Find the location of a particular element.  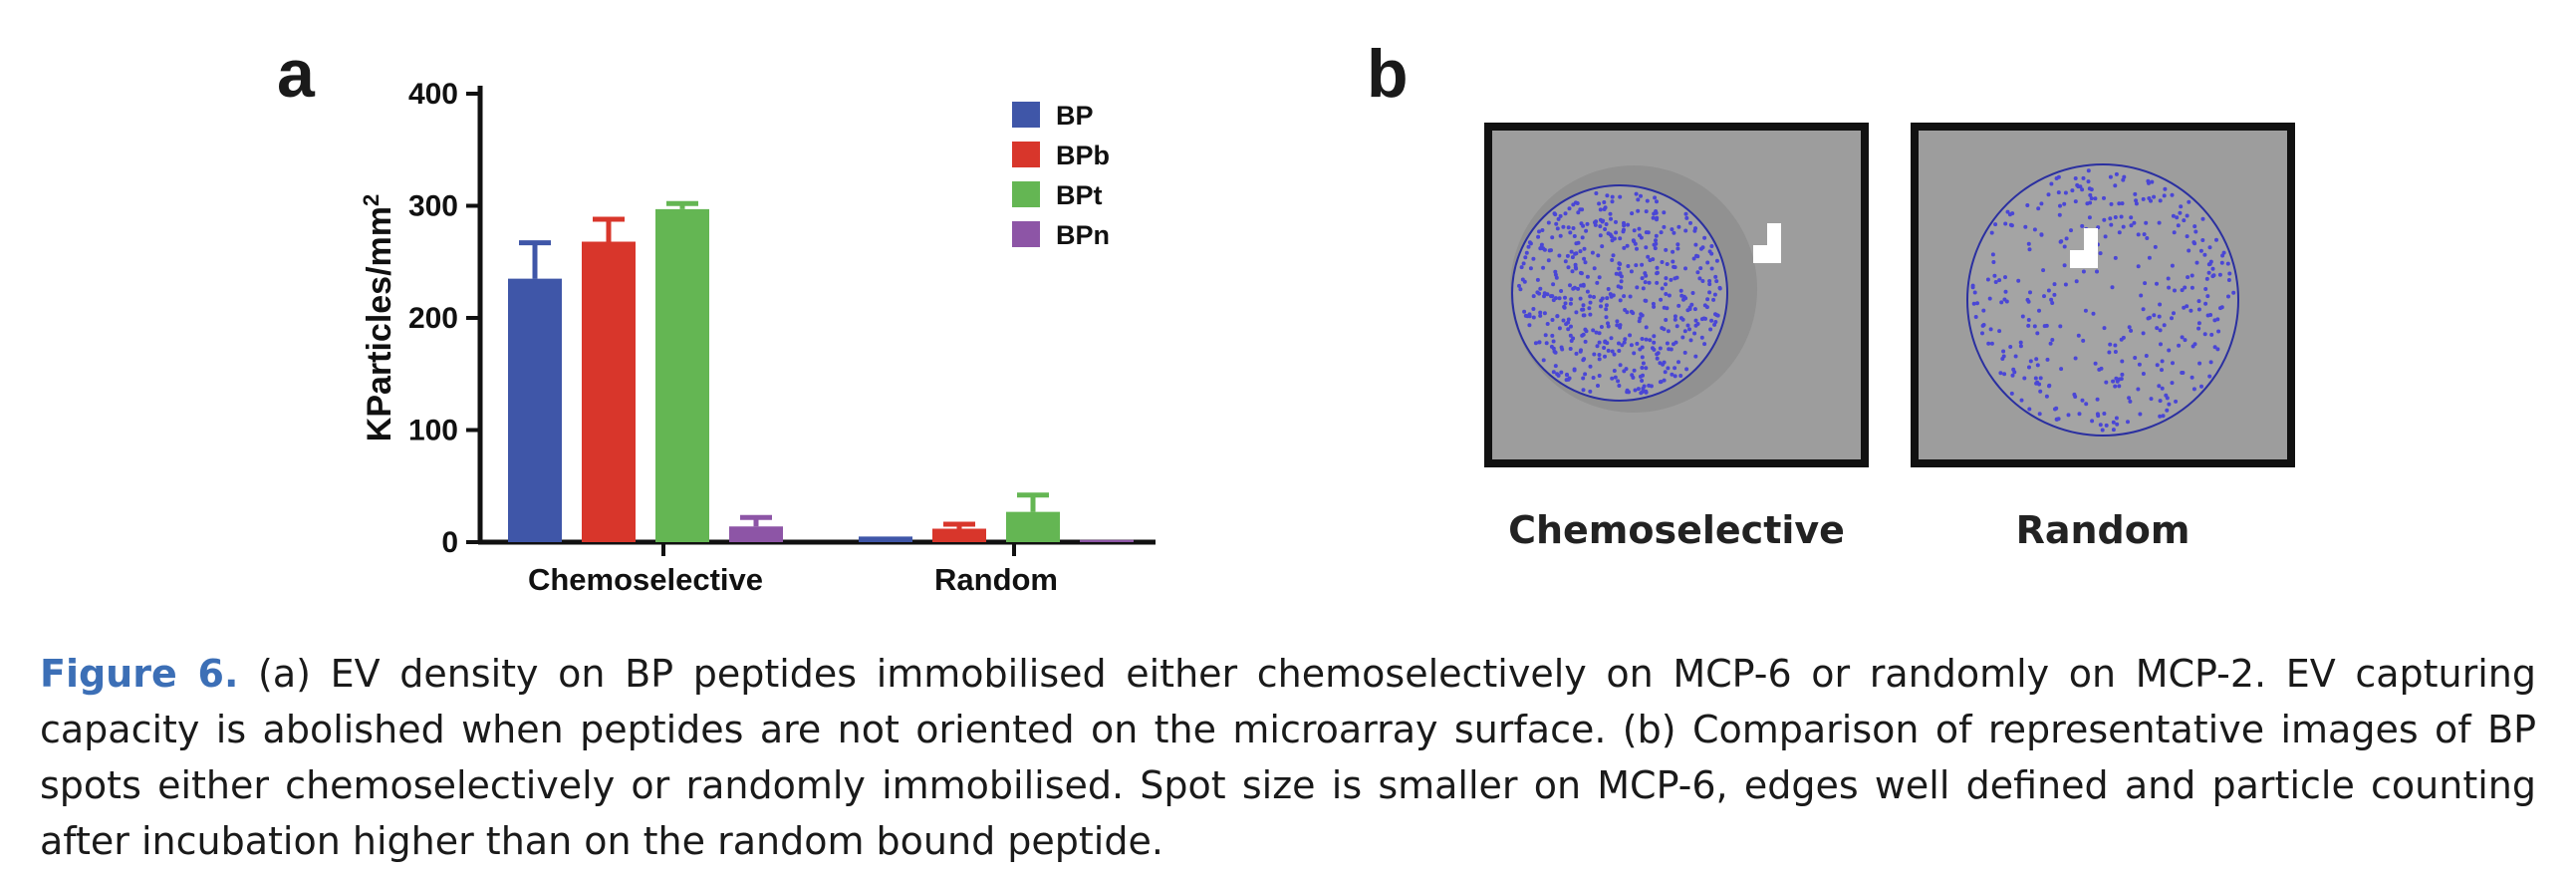

y-axis-label-superscript: 2 is located at coordinates (371, 200).